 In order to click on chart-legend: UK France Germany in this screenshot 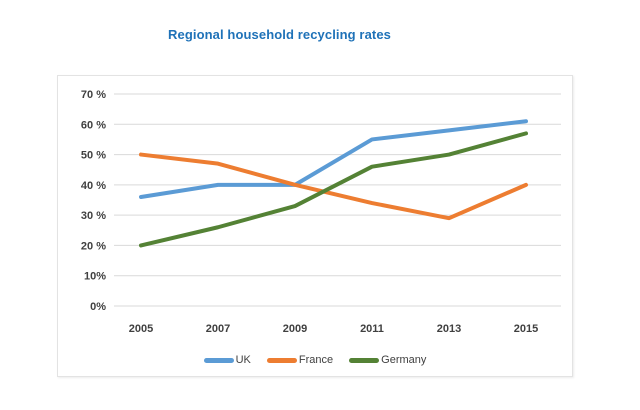, I will do `click(315, 360)`.